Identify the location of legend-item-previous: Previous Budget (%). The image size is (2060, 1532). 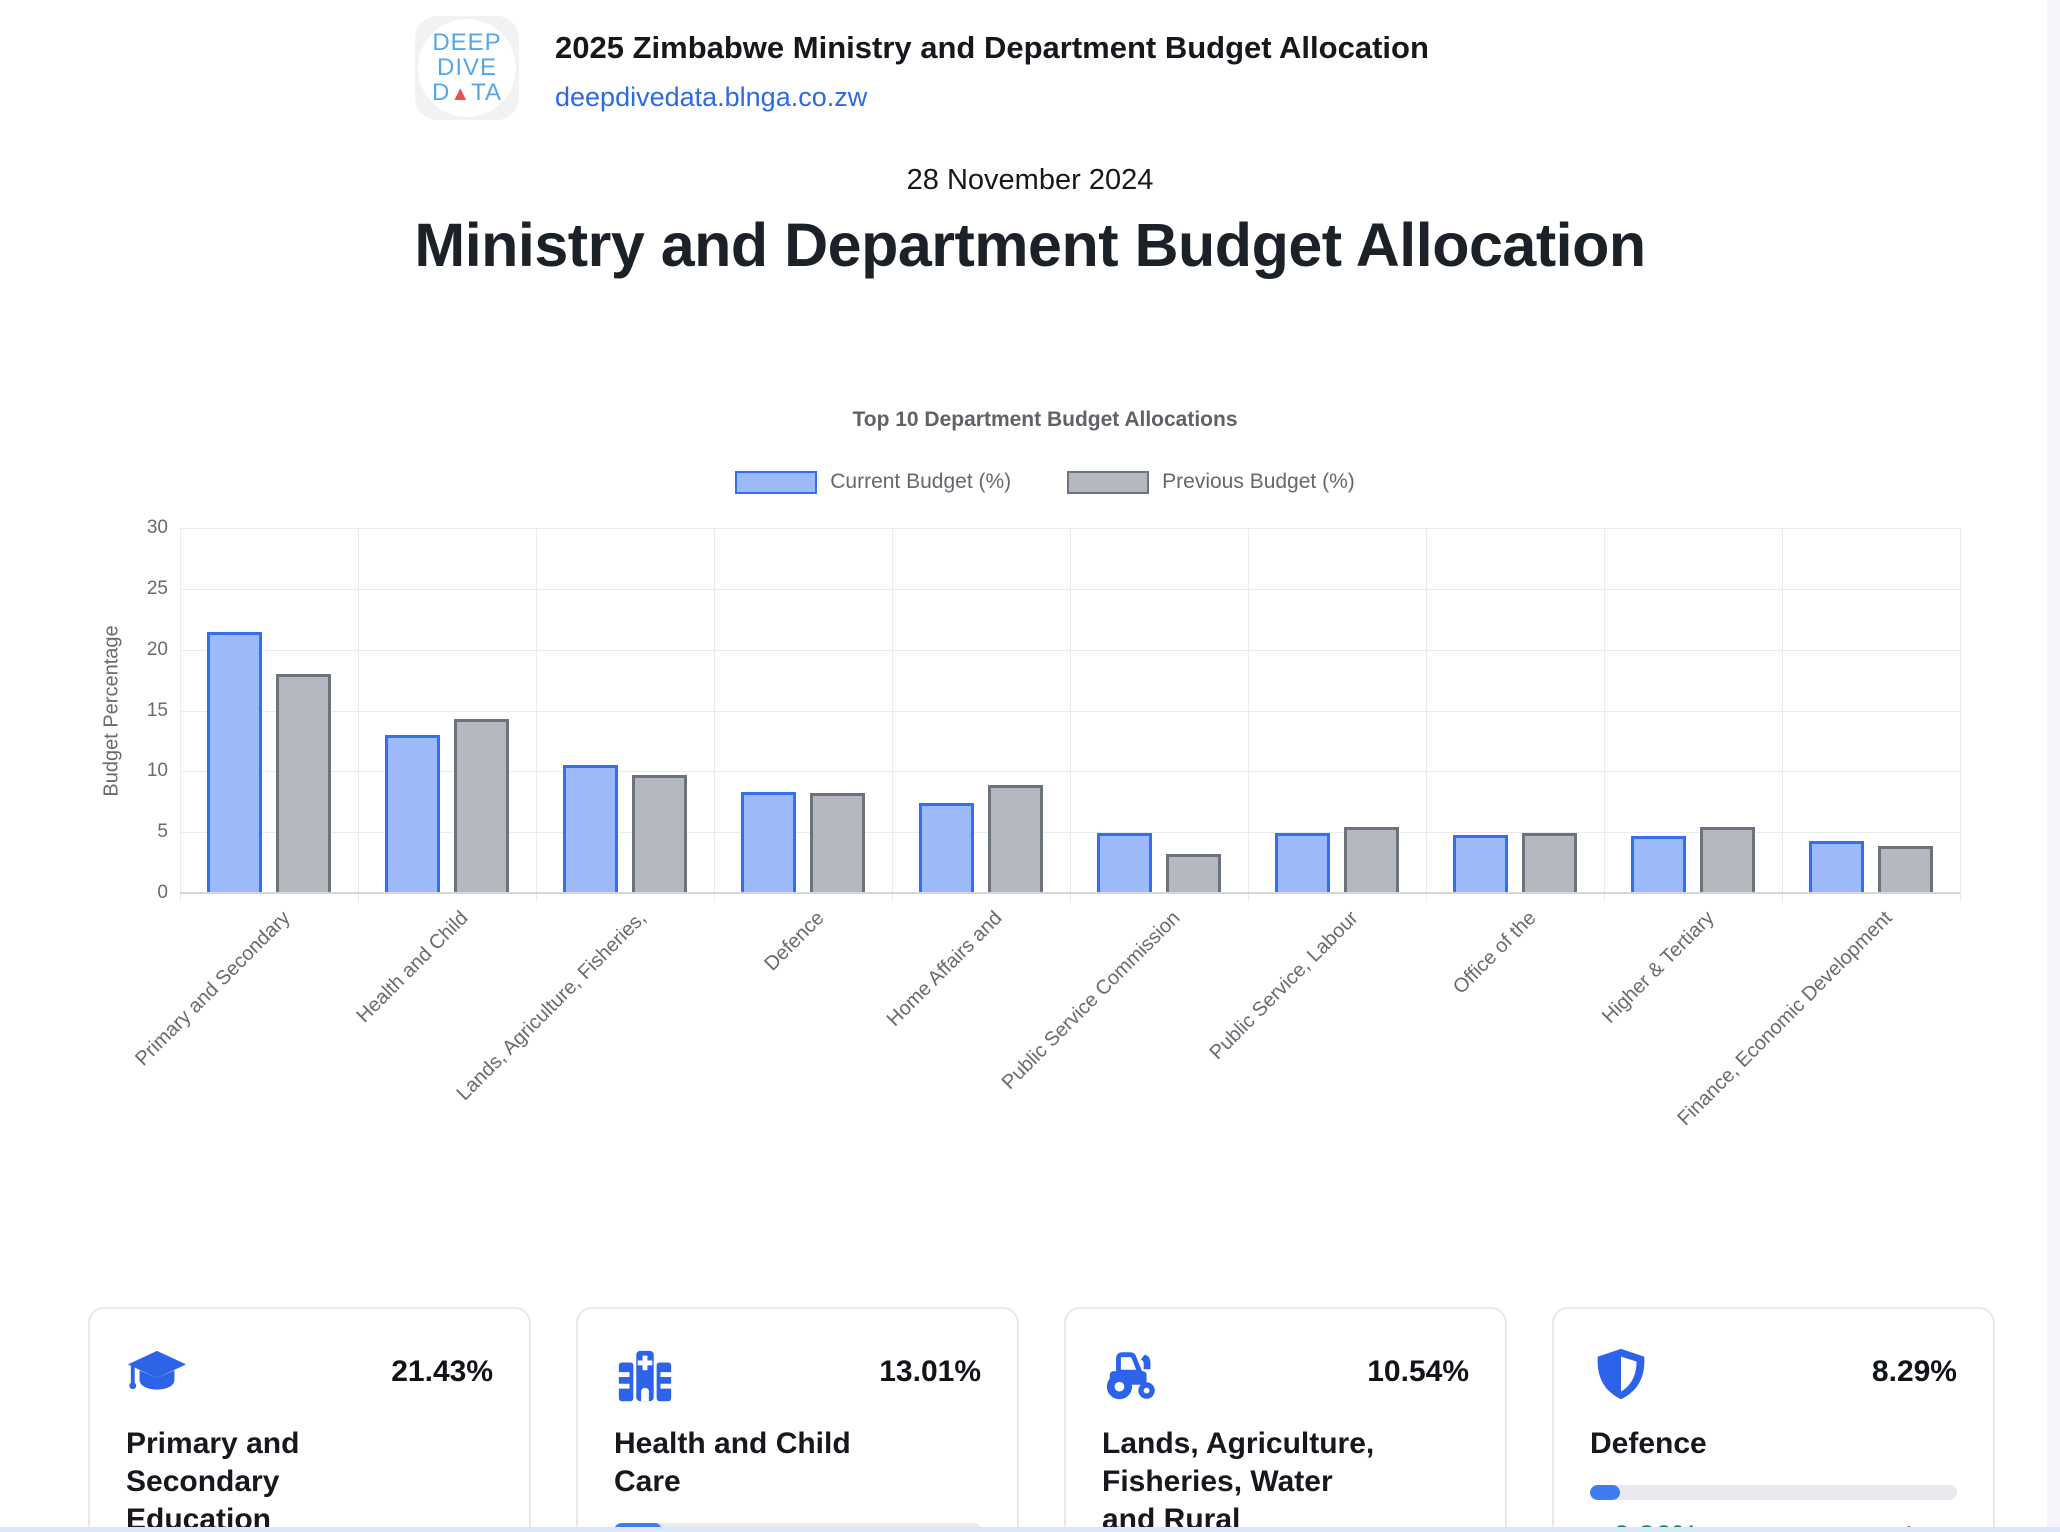
(1211, 482).